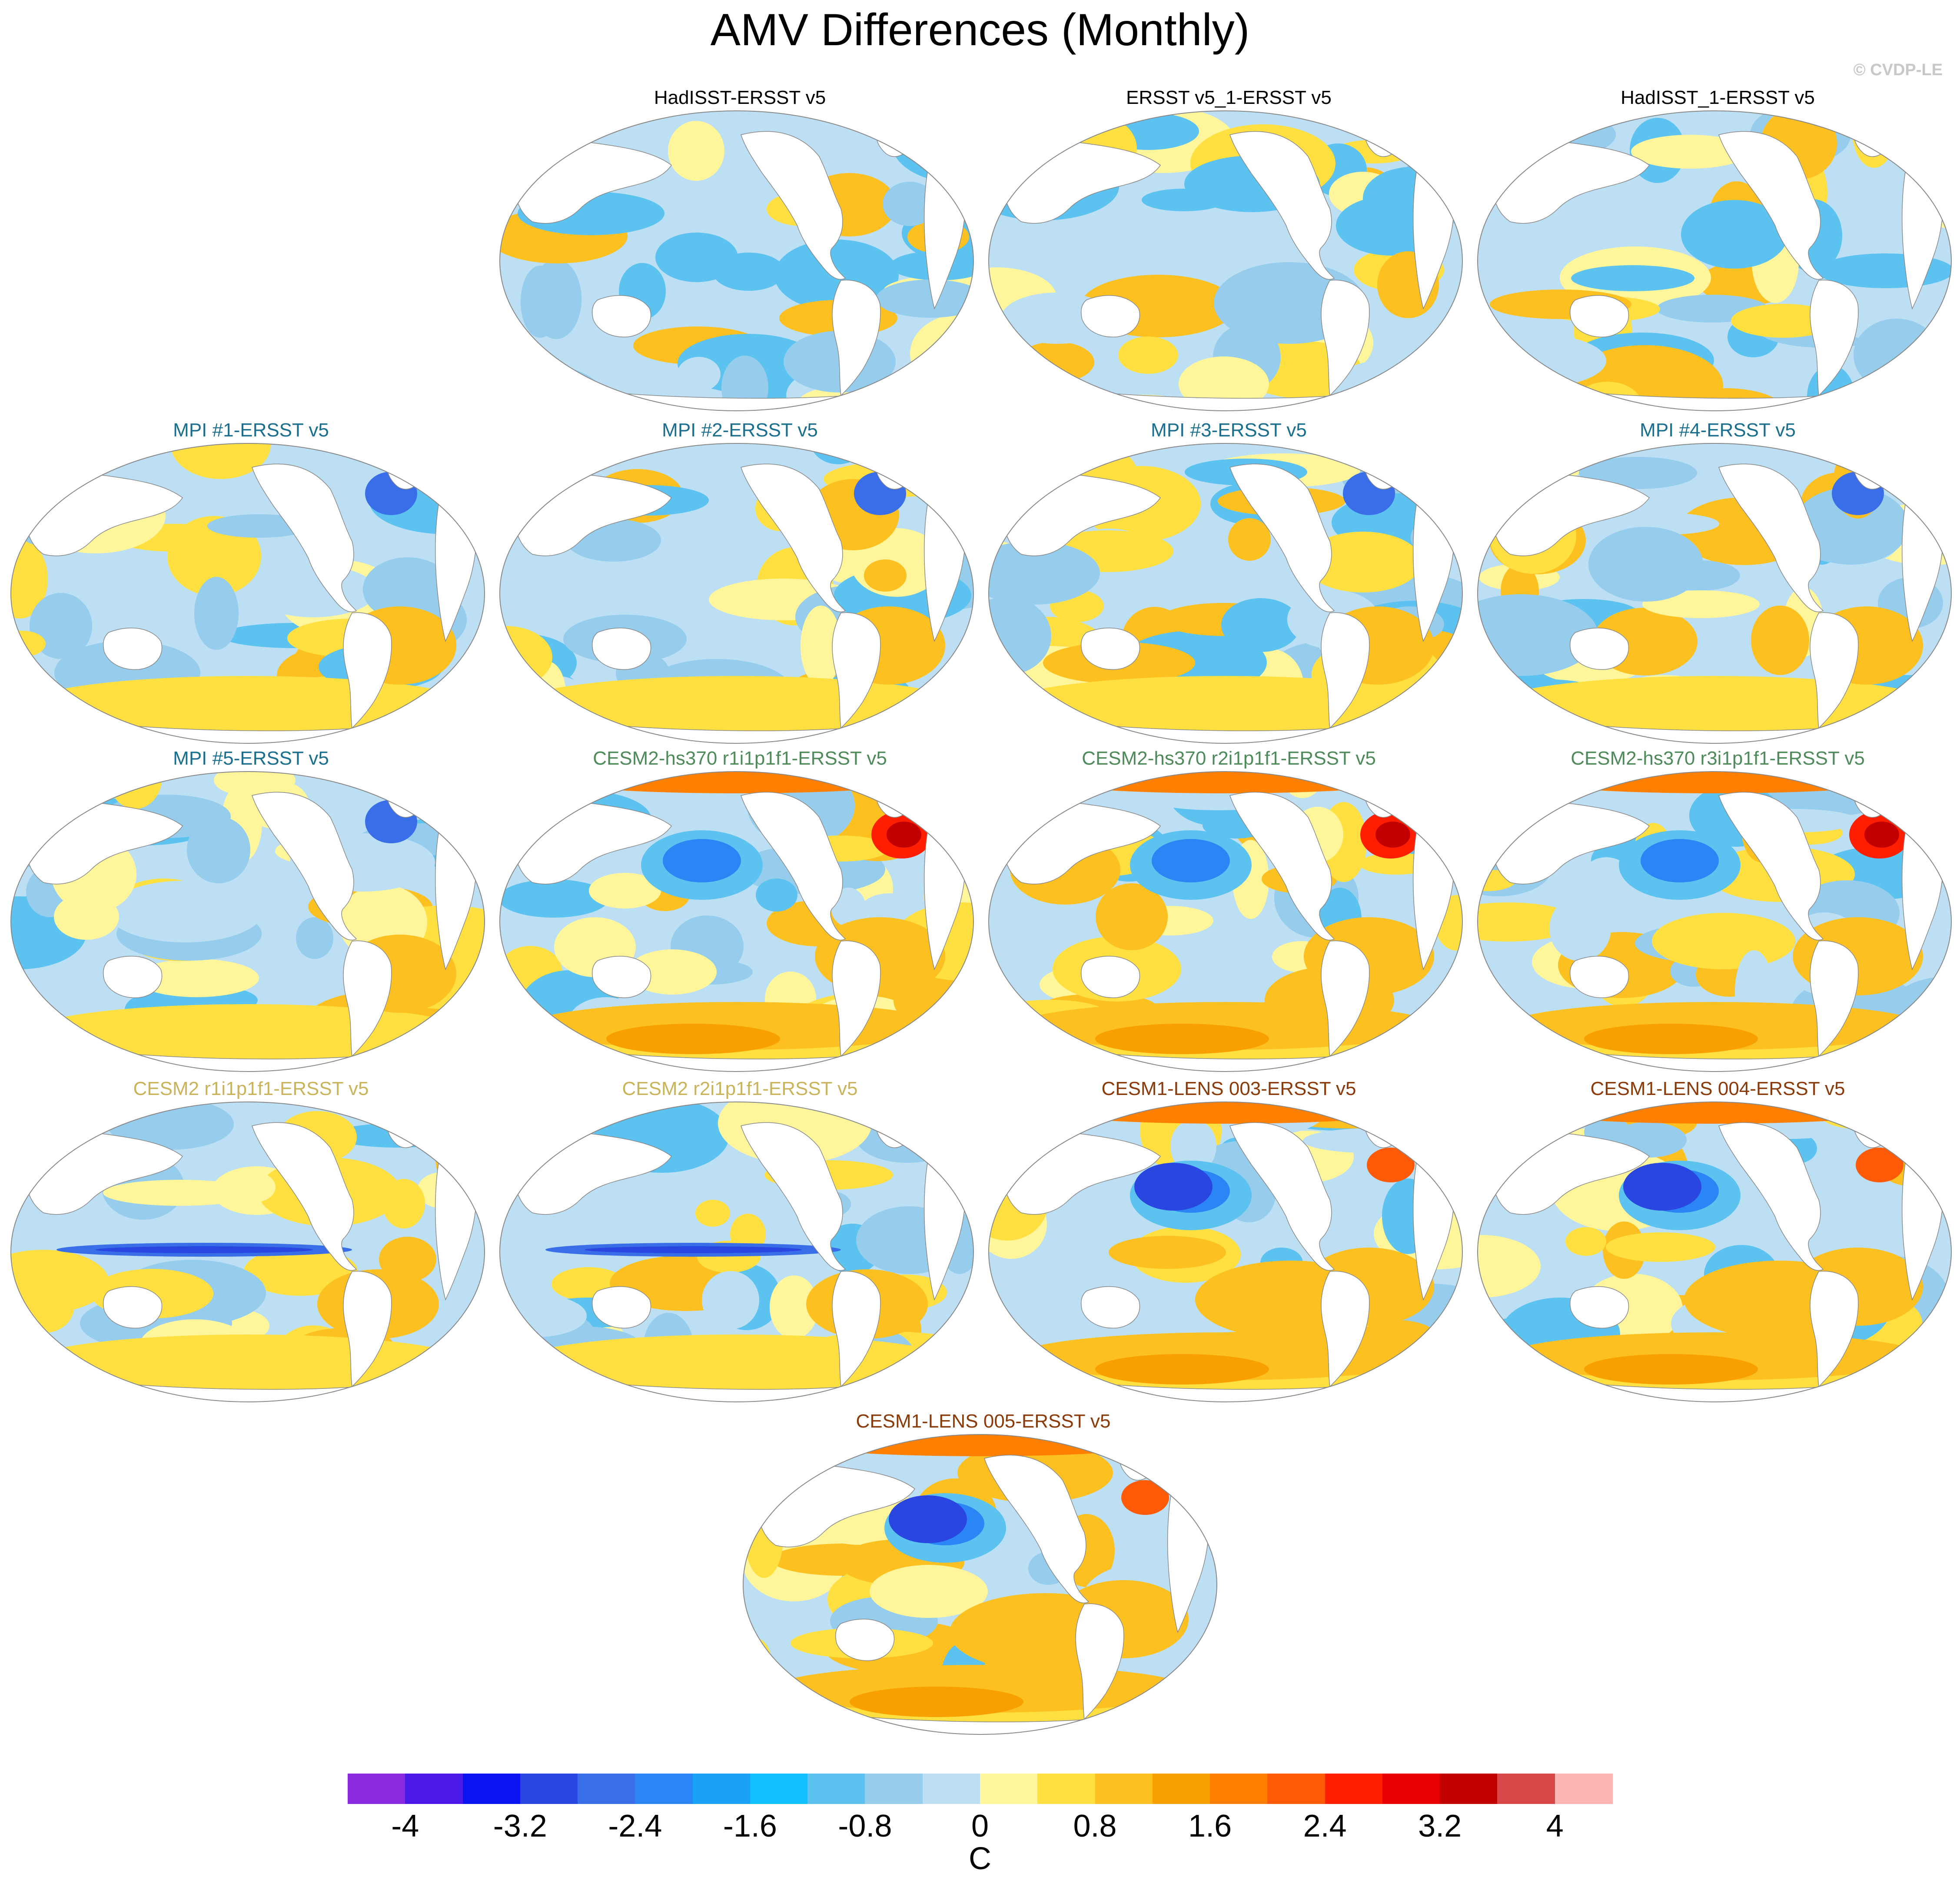 This screenshot has height=1887, width=1960. I want to click on map-panel: CESM1-LENS 005-ERSST v5, so click(983, 1576).